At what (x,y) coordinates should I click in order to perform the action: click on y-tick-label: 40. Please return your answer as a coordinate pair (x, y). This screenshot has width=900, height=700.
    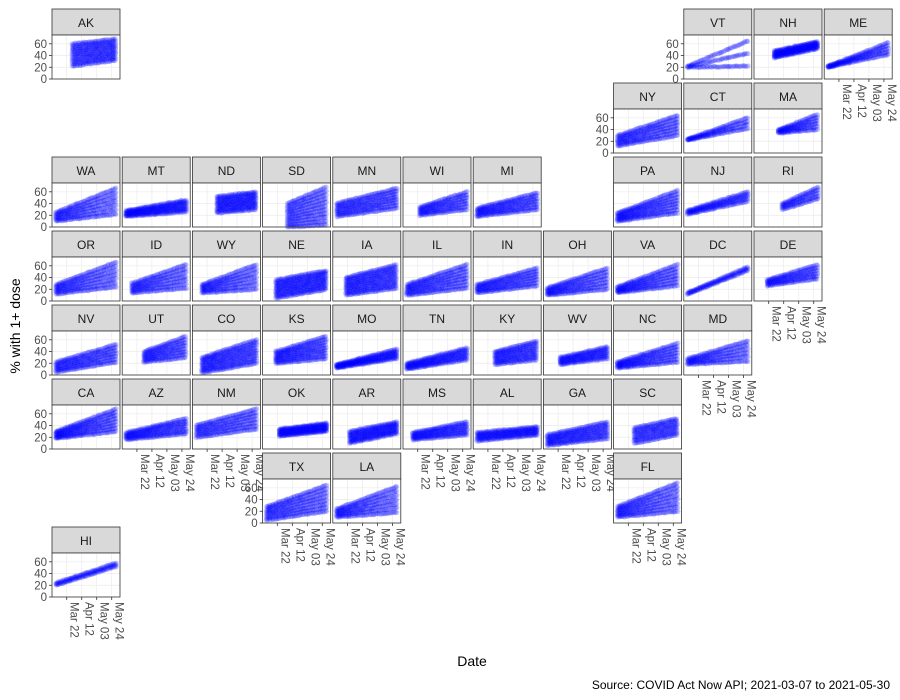
    Looking at the image, I should click on (602, 131).